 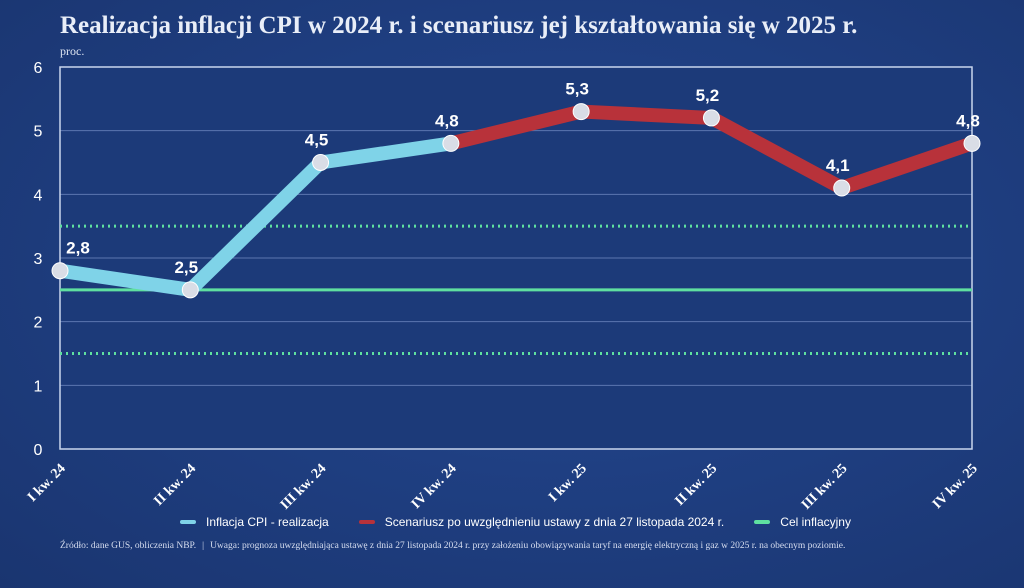 What do you see at coordinates (762, 522) in the screenshot?
I see `legend-swatch-cel` at bounding box center [762, 522].